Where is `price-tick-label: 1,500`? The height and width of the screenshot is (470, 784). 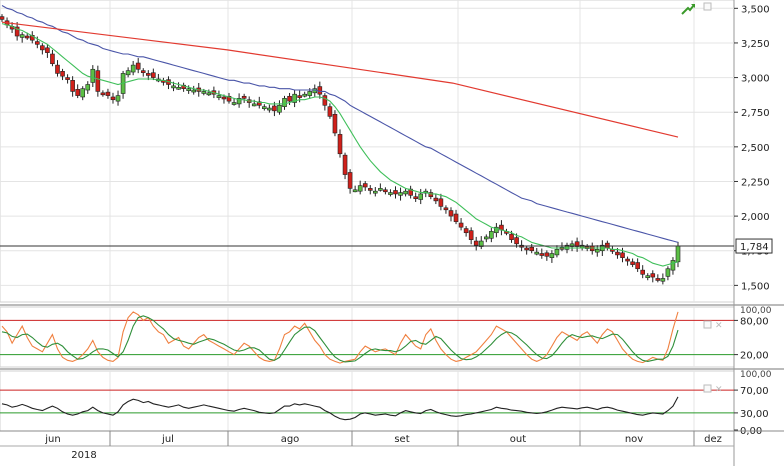 price-tick-label: 1,500 is located at coordinates (755, 286).